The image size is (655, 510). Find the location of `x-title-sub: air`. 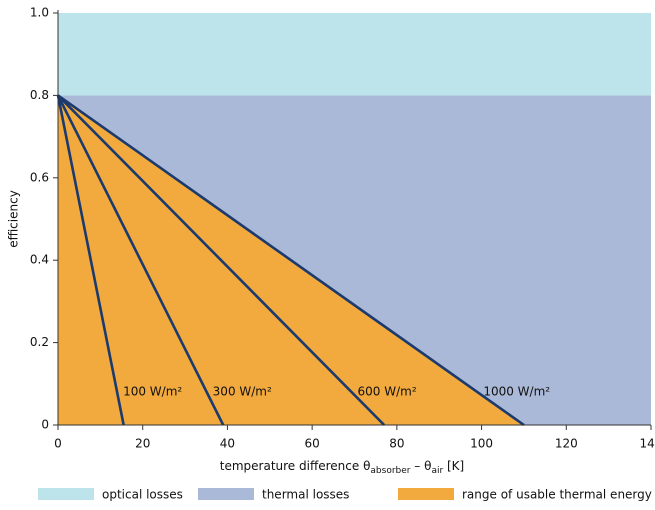

x-title-sub: air is located at coordinates (437, 471).